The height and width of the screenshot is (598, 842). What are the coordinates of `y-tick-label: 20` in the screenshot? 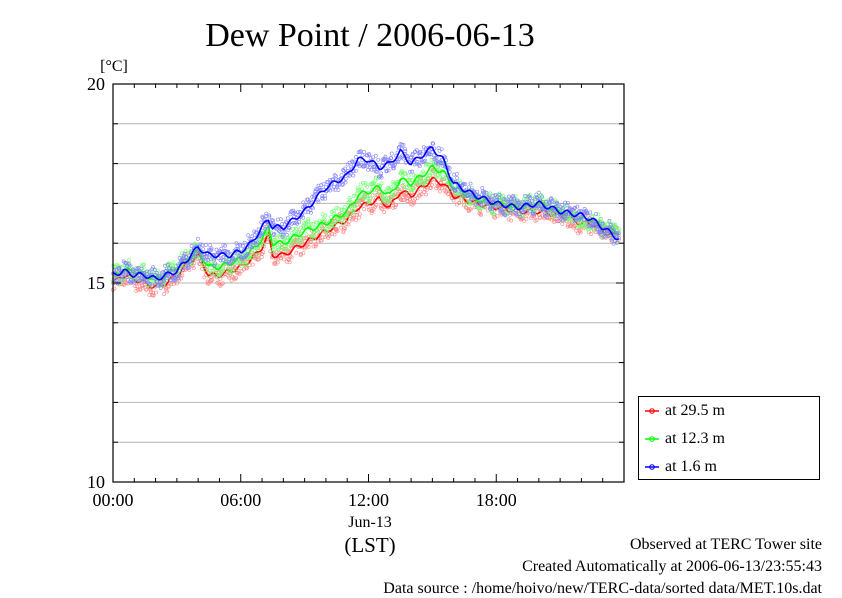 It's located at (96, 84).